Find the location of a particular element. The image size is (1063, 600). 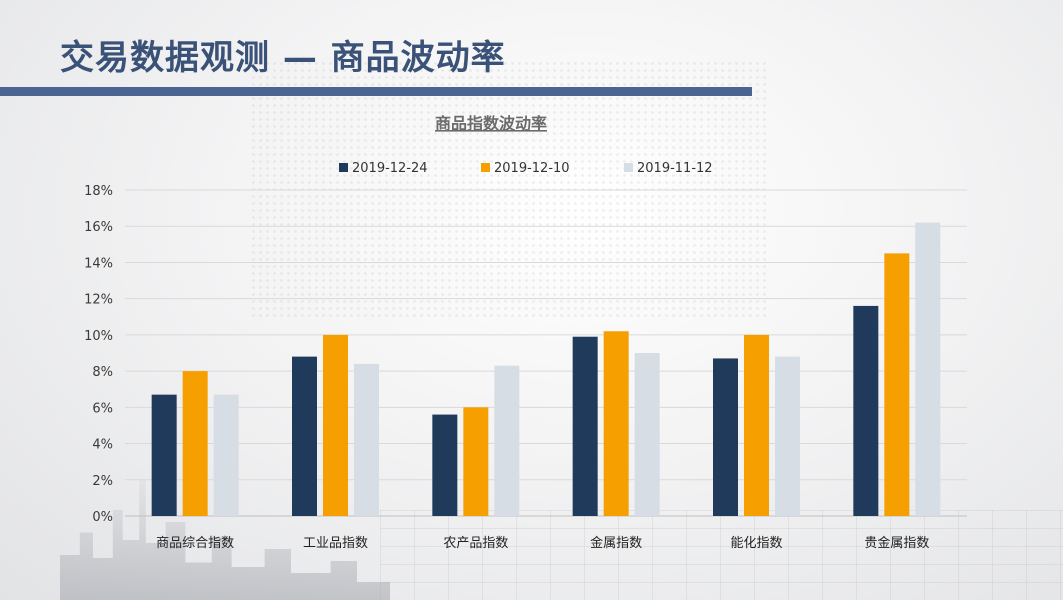

chart-title: 商品指数波动率 is located at coordinates (491, 123).